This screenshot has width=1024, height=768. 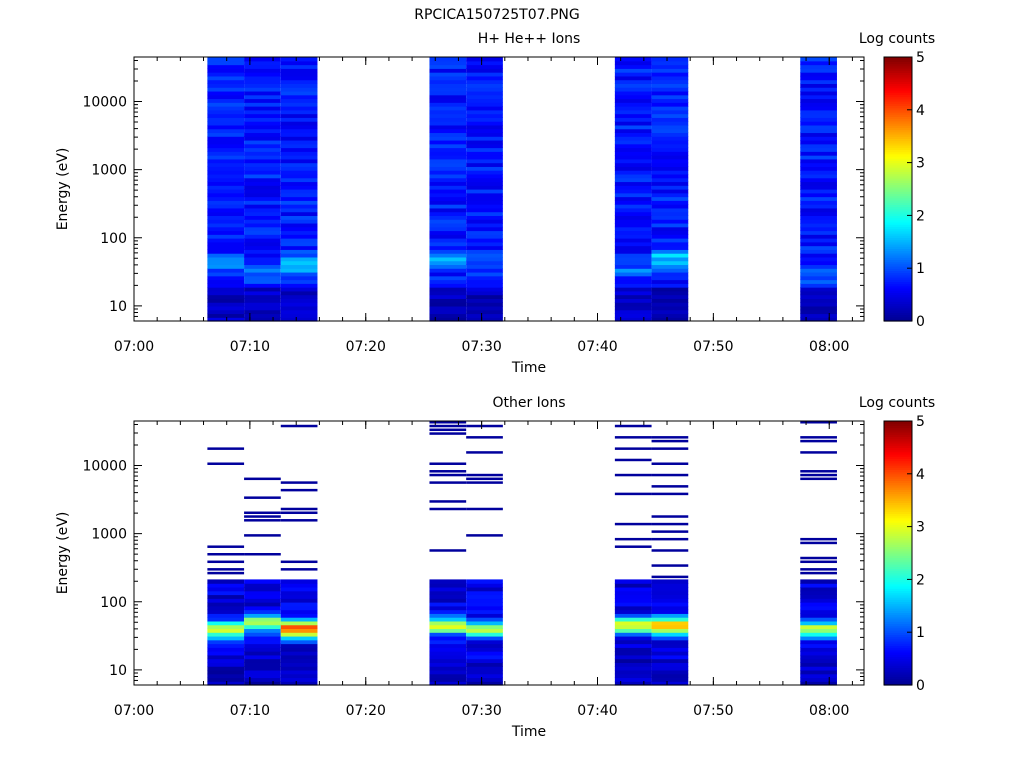 What do you see at coordinates (118, 307) in the screenshot?
I see `y-tick-label: 10` at bounding box center [118, 307].